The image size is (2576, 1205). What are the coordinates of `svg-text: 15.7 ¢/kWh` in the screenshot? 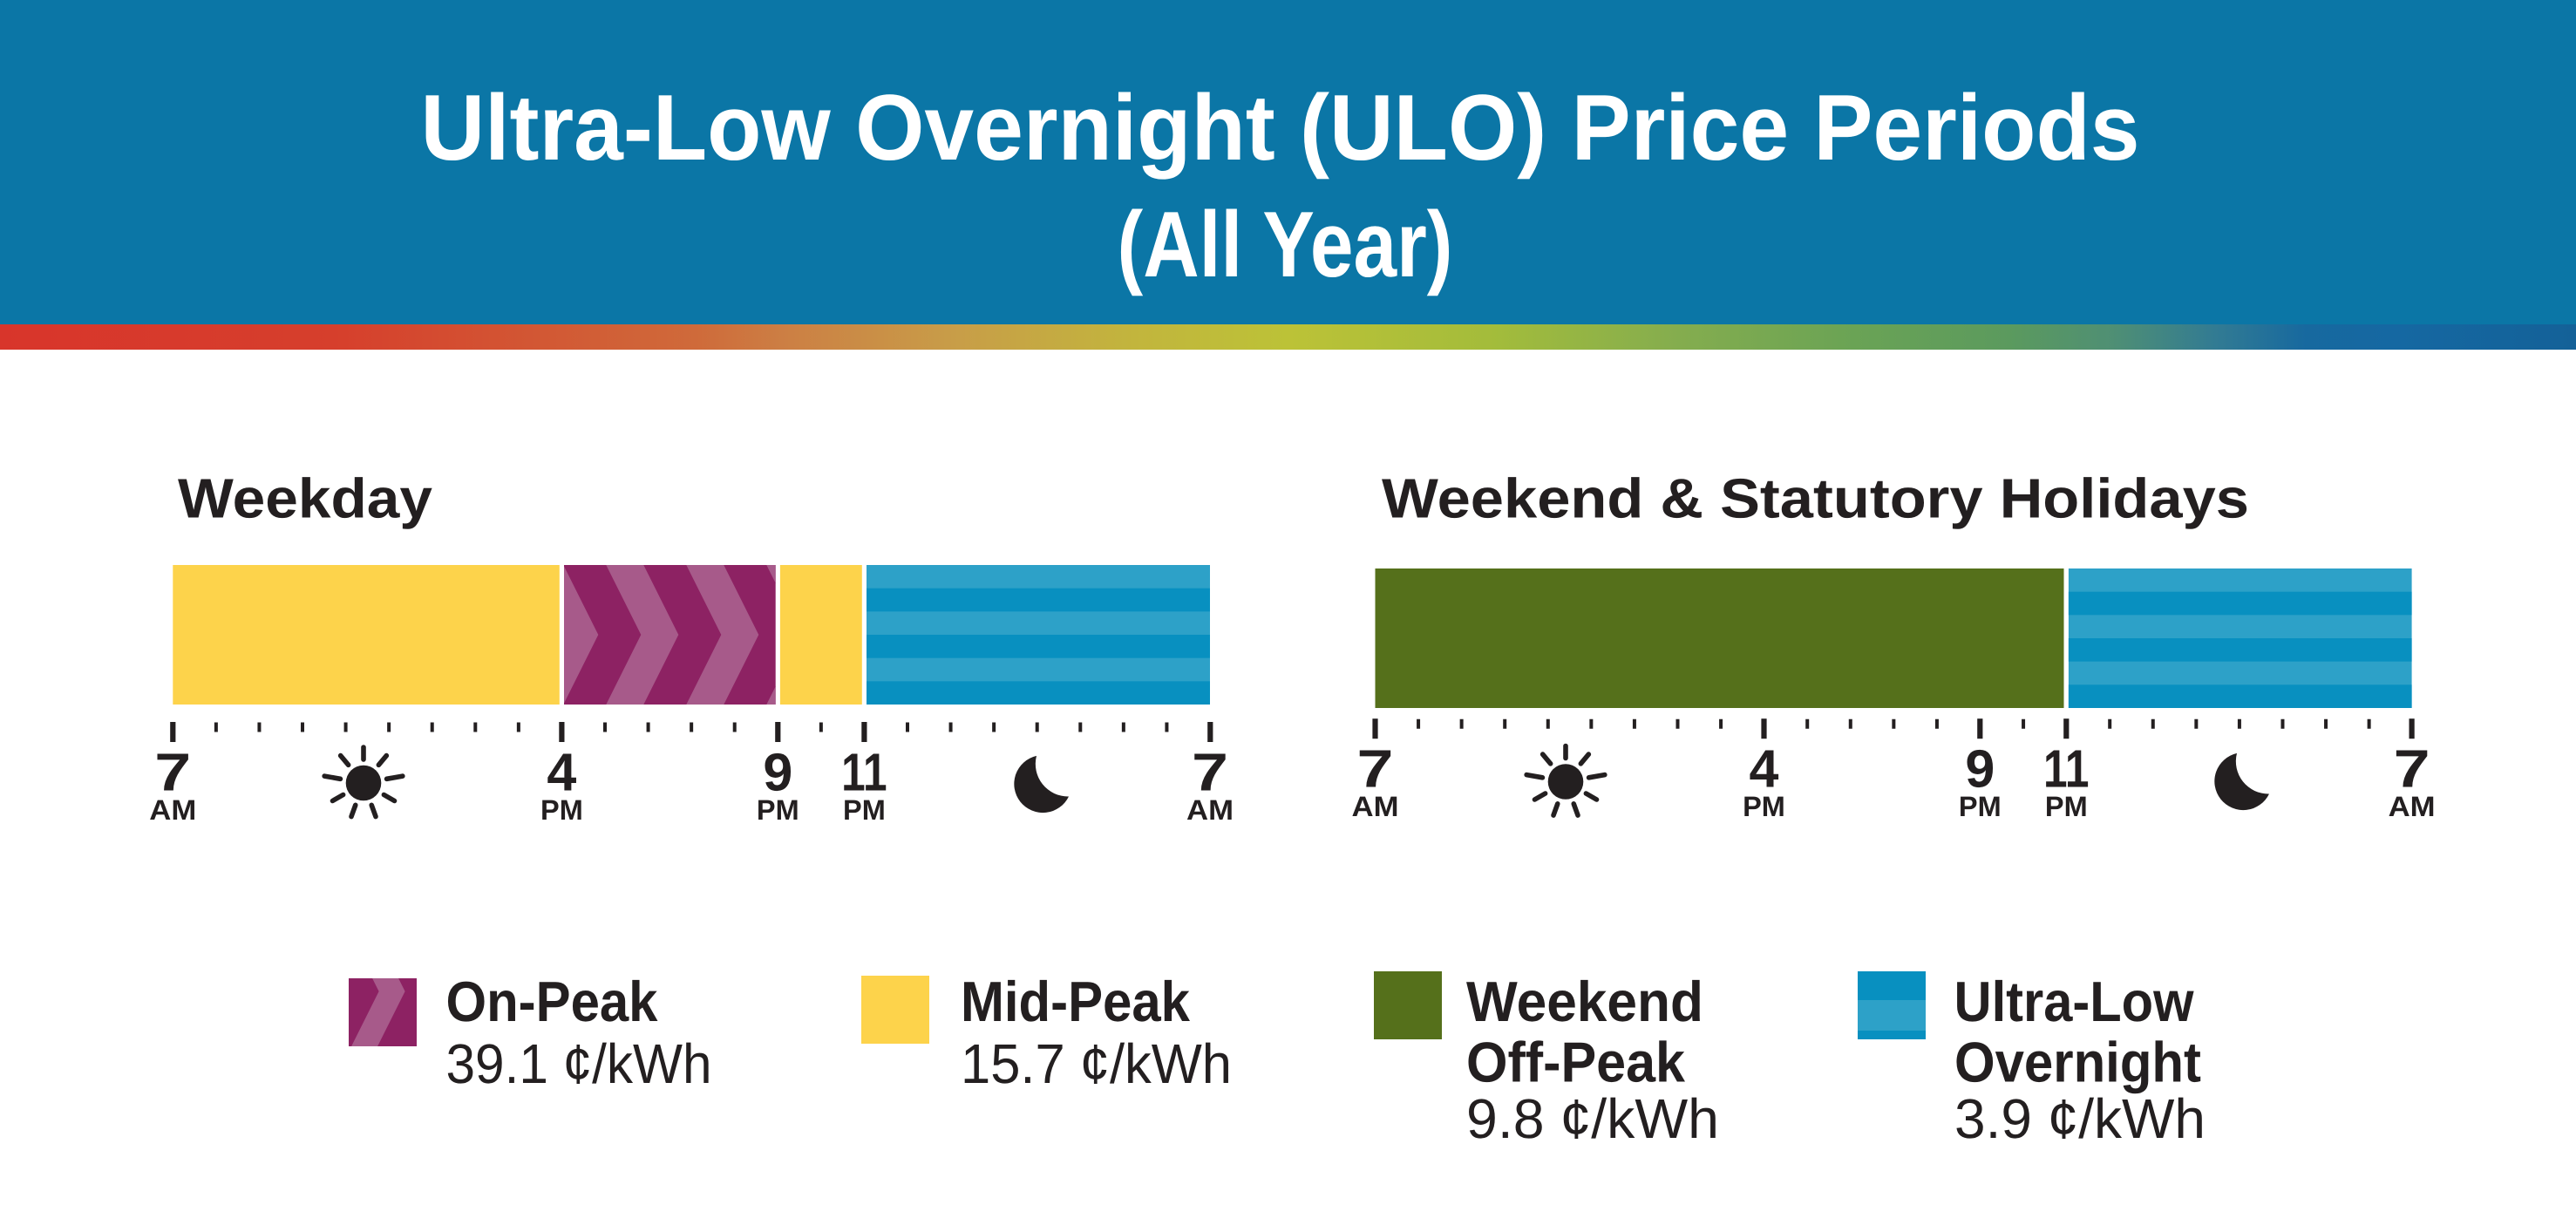 It's located at (1096, 1063).